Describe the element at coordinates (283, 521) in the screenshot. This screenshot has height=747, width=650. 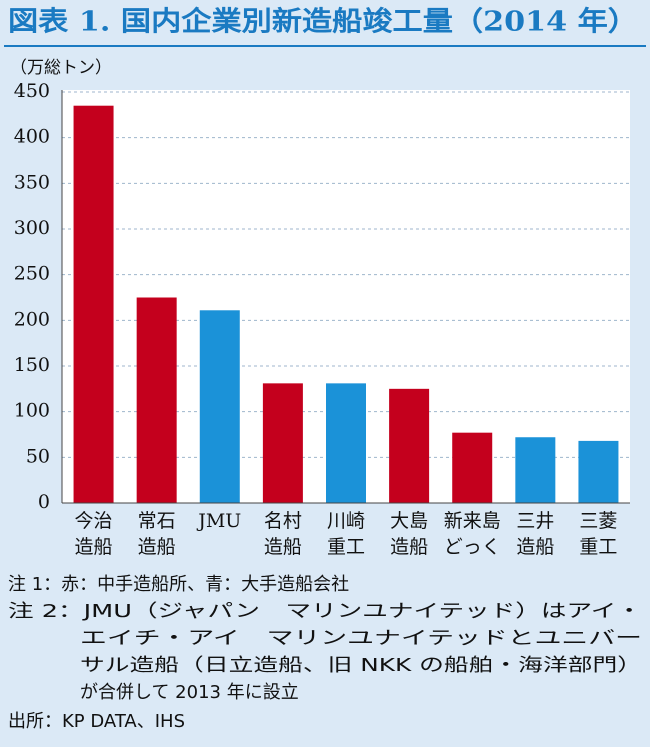
I see `x-tick-label: 名村` at that location.